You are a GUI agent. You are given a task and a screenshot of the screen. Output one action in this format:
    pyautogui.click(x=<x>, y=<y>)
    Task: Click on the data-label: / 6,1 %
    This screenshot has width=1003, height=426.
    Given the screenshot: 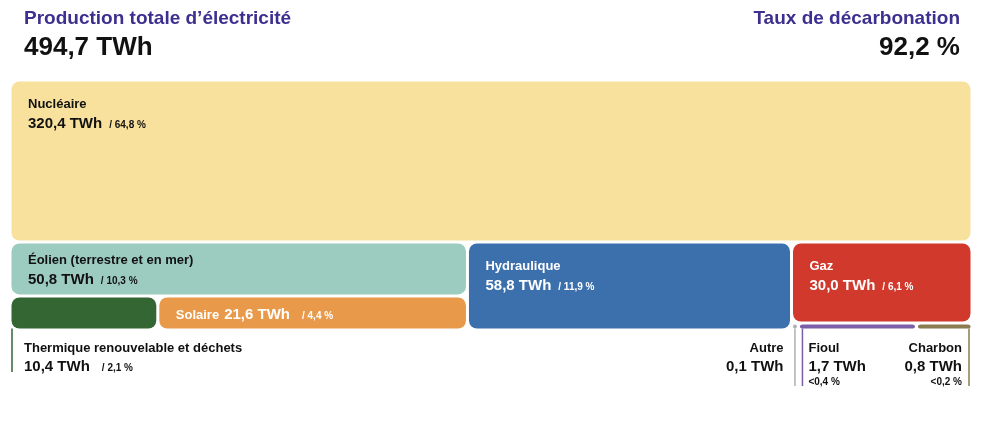 What is the action you would take?
    pyautogui.click(x=898, y=286)
    